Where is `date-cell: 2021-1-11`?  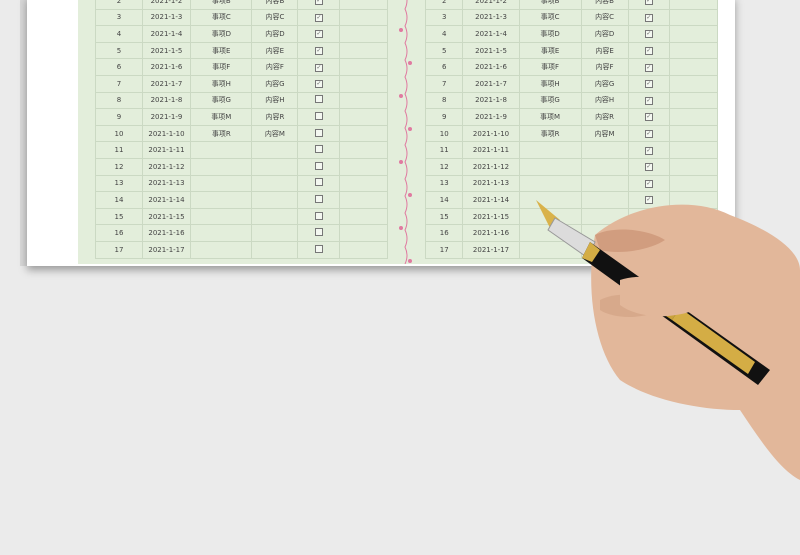 date-cell: 2021-1-11 is located at coordinates (166, 150).